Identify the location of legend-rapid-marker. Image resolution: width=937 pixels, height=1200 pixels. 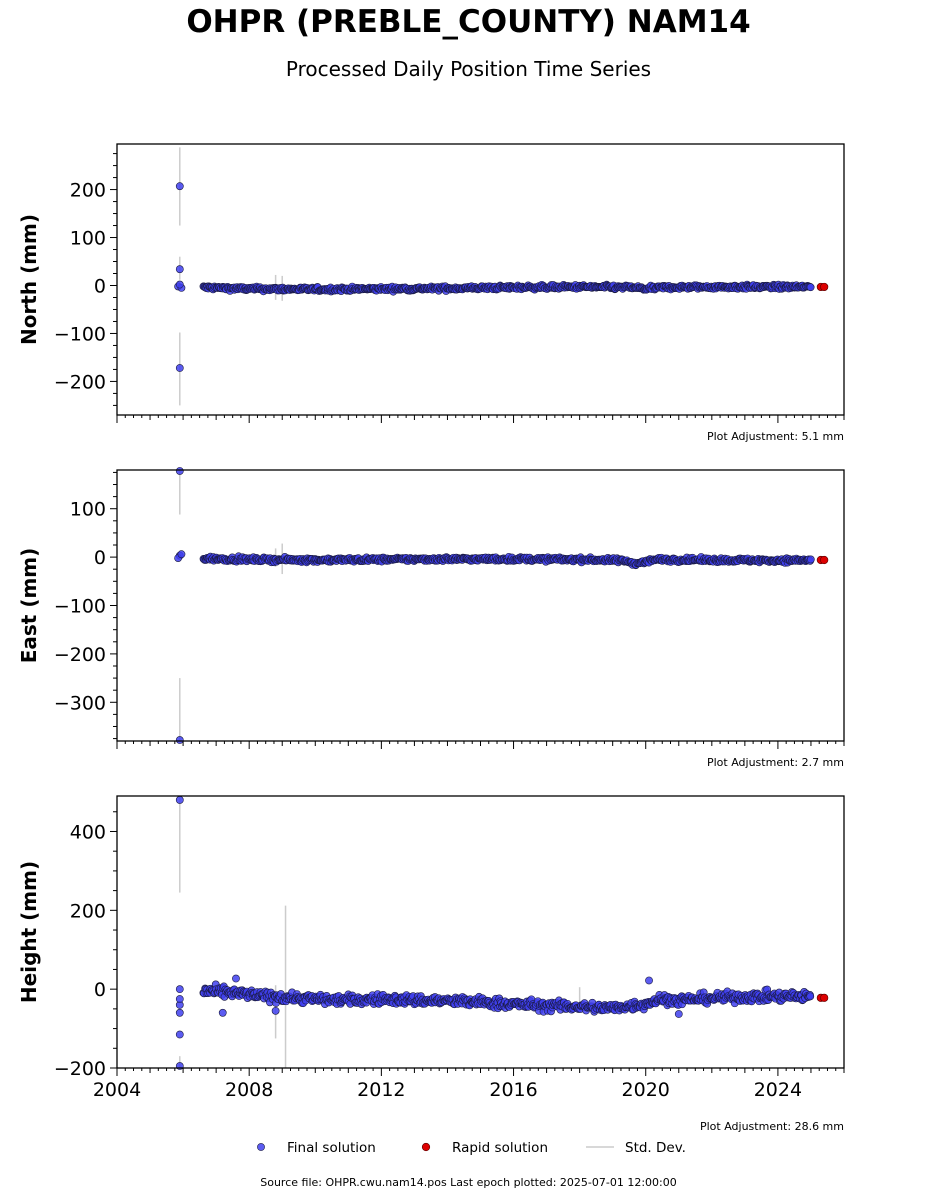
(426, 1147).